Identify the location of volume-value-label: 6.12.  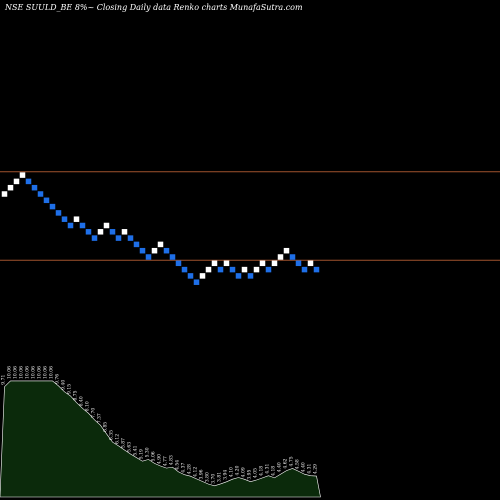
(118, 439).